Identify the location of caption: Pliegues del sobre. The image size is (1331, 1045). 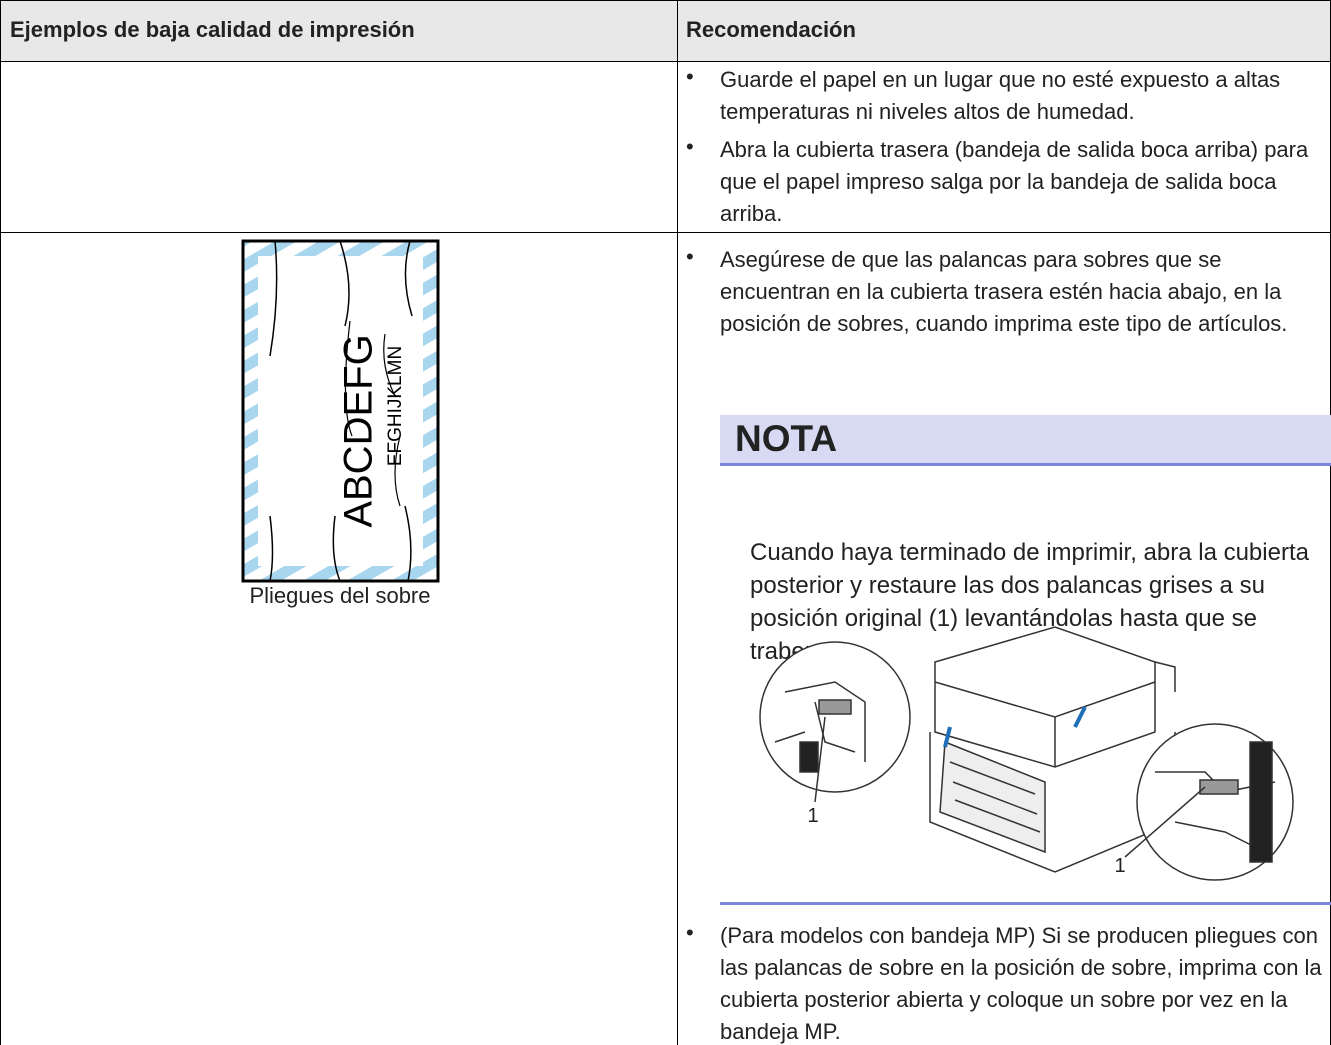
(340, 595).